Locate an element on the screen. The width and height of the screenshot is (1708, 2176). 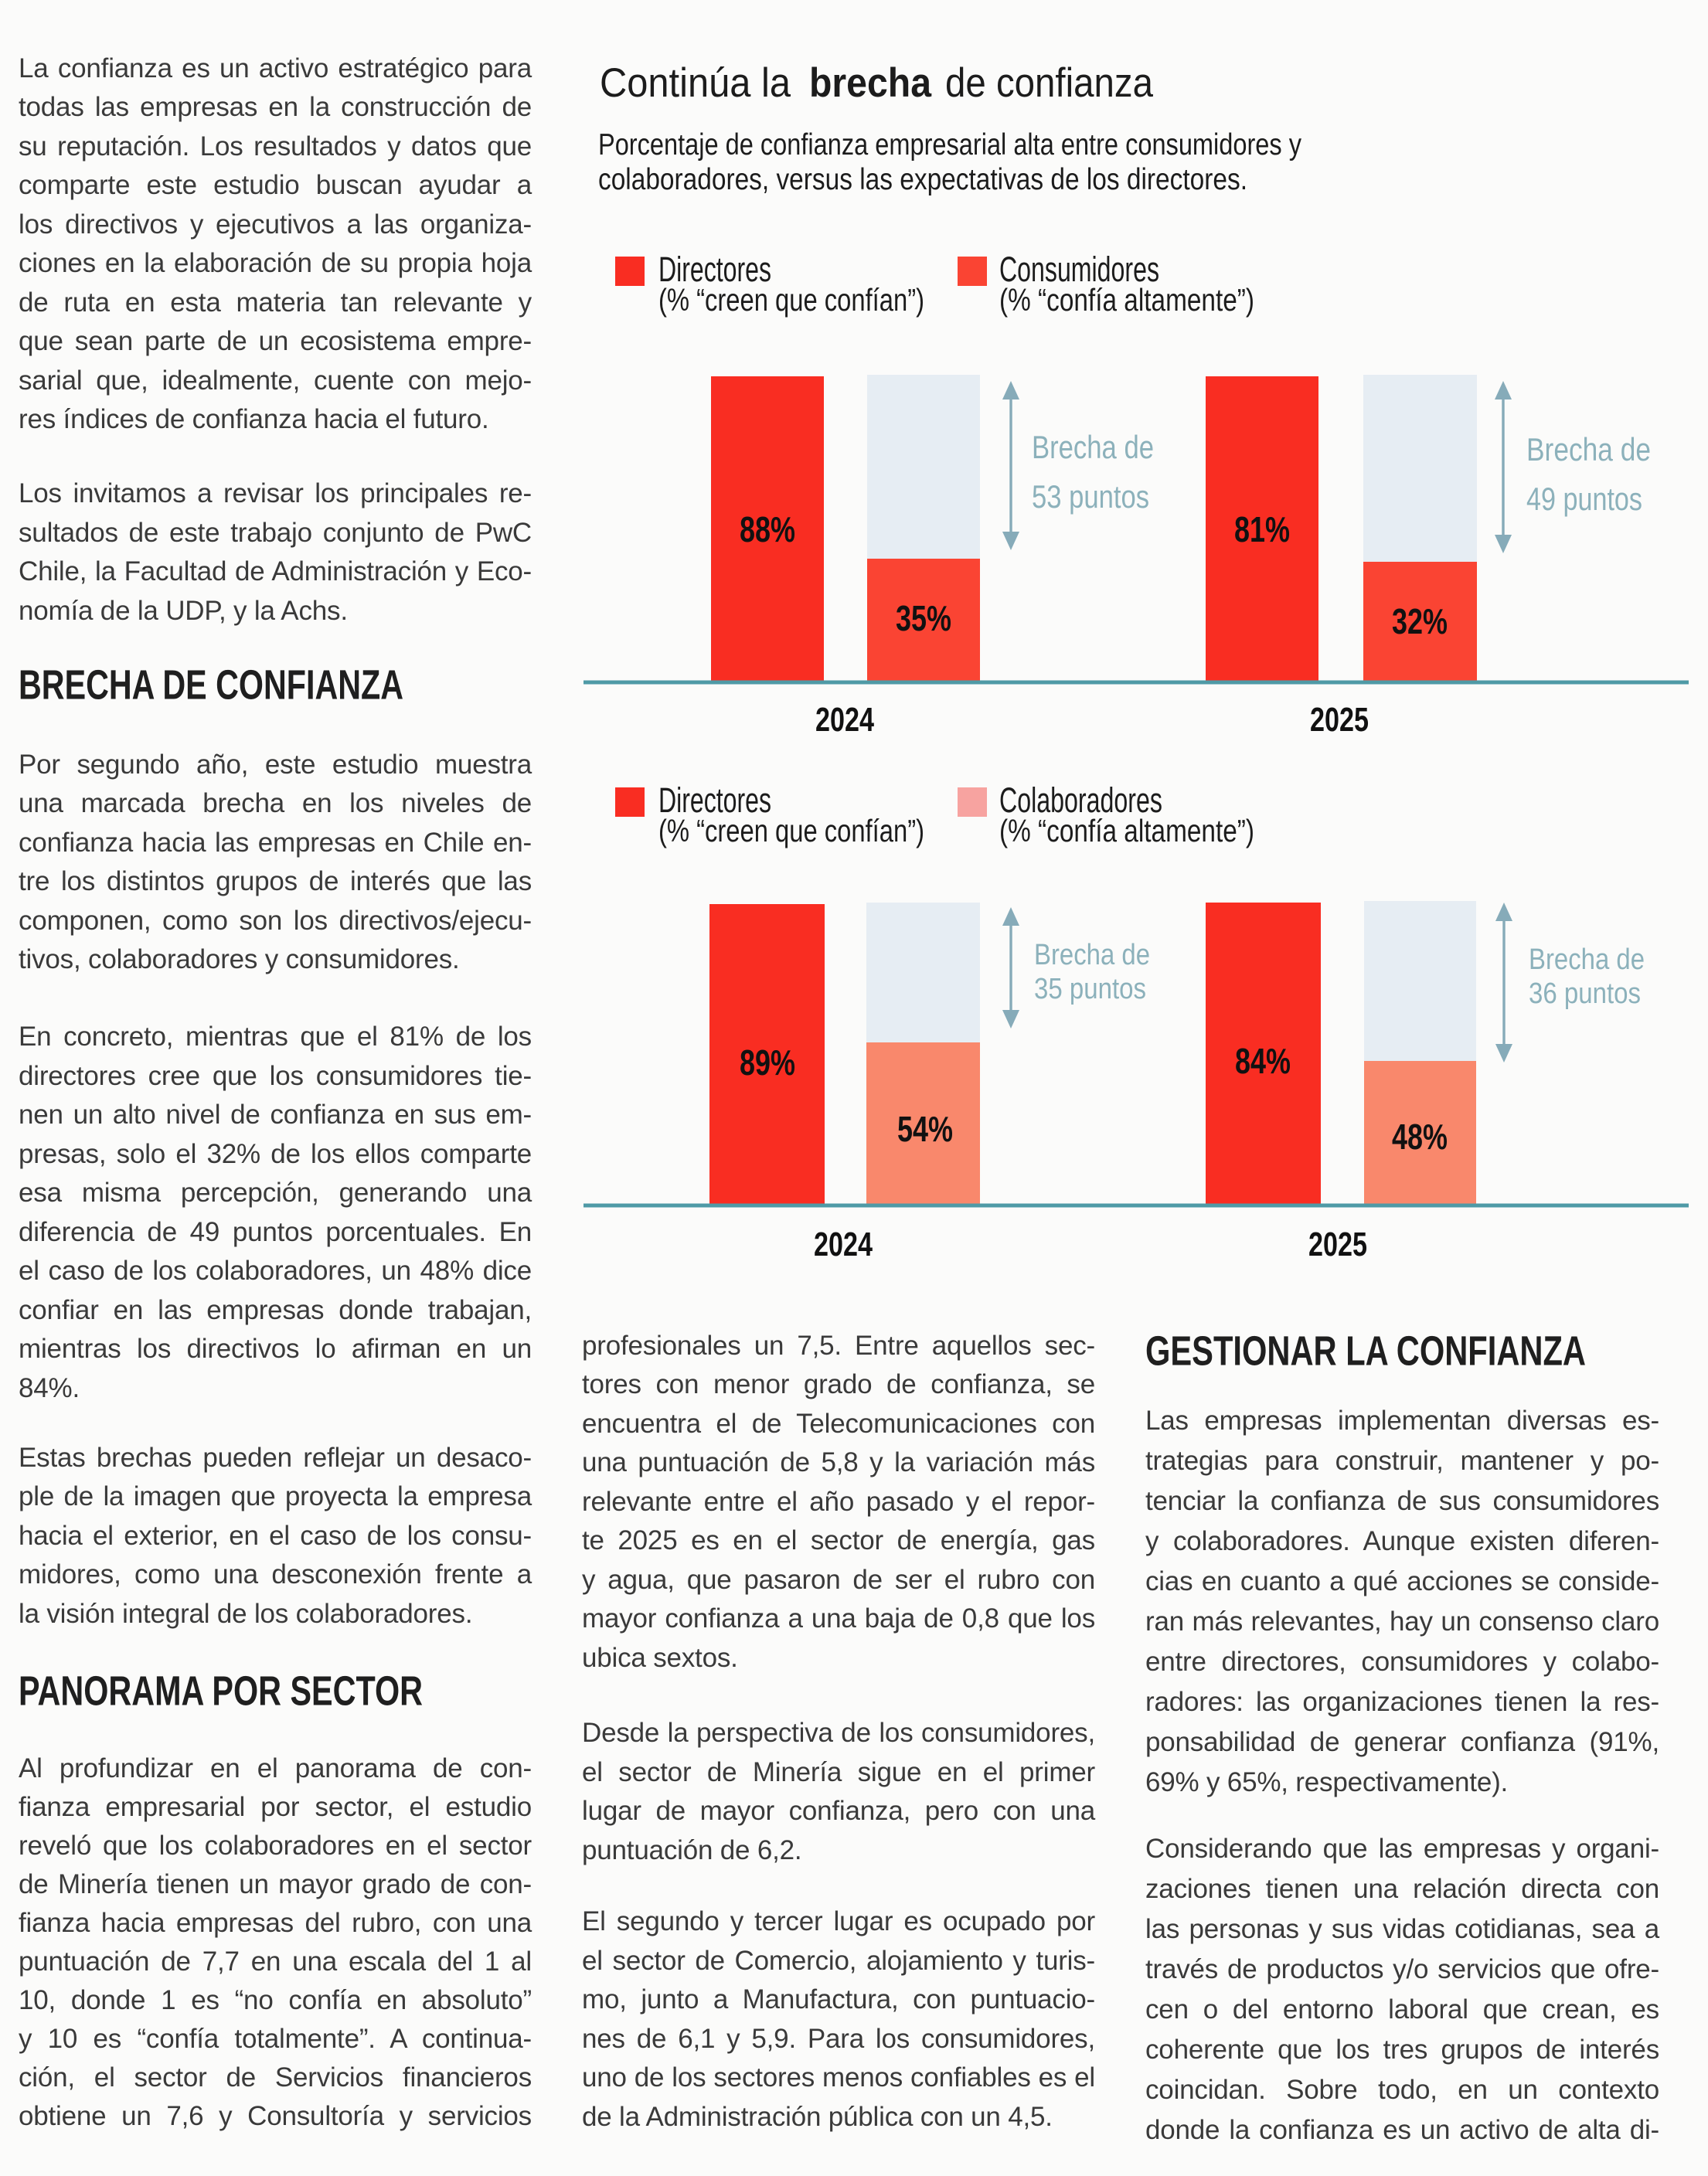
svg-text: GESTIONAR LA CONFIANZA is located at coordinates (1365, 1351).